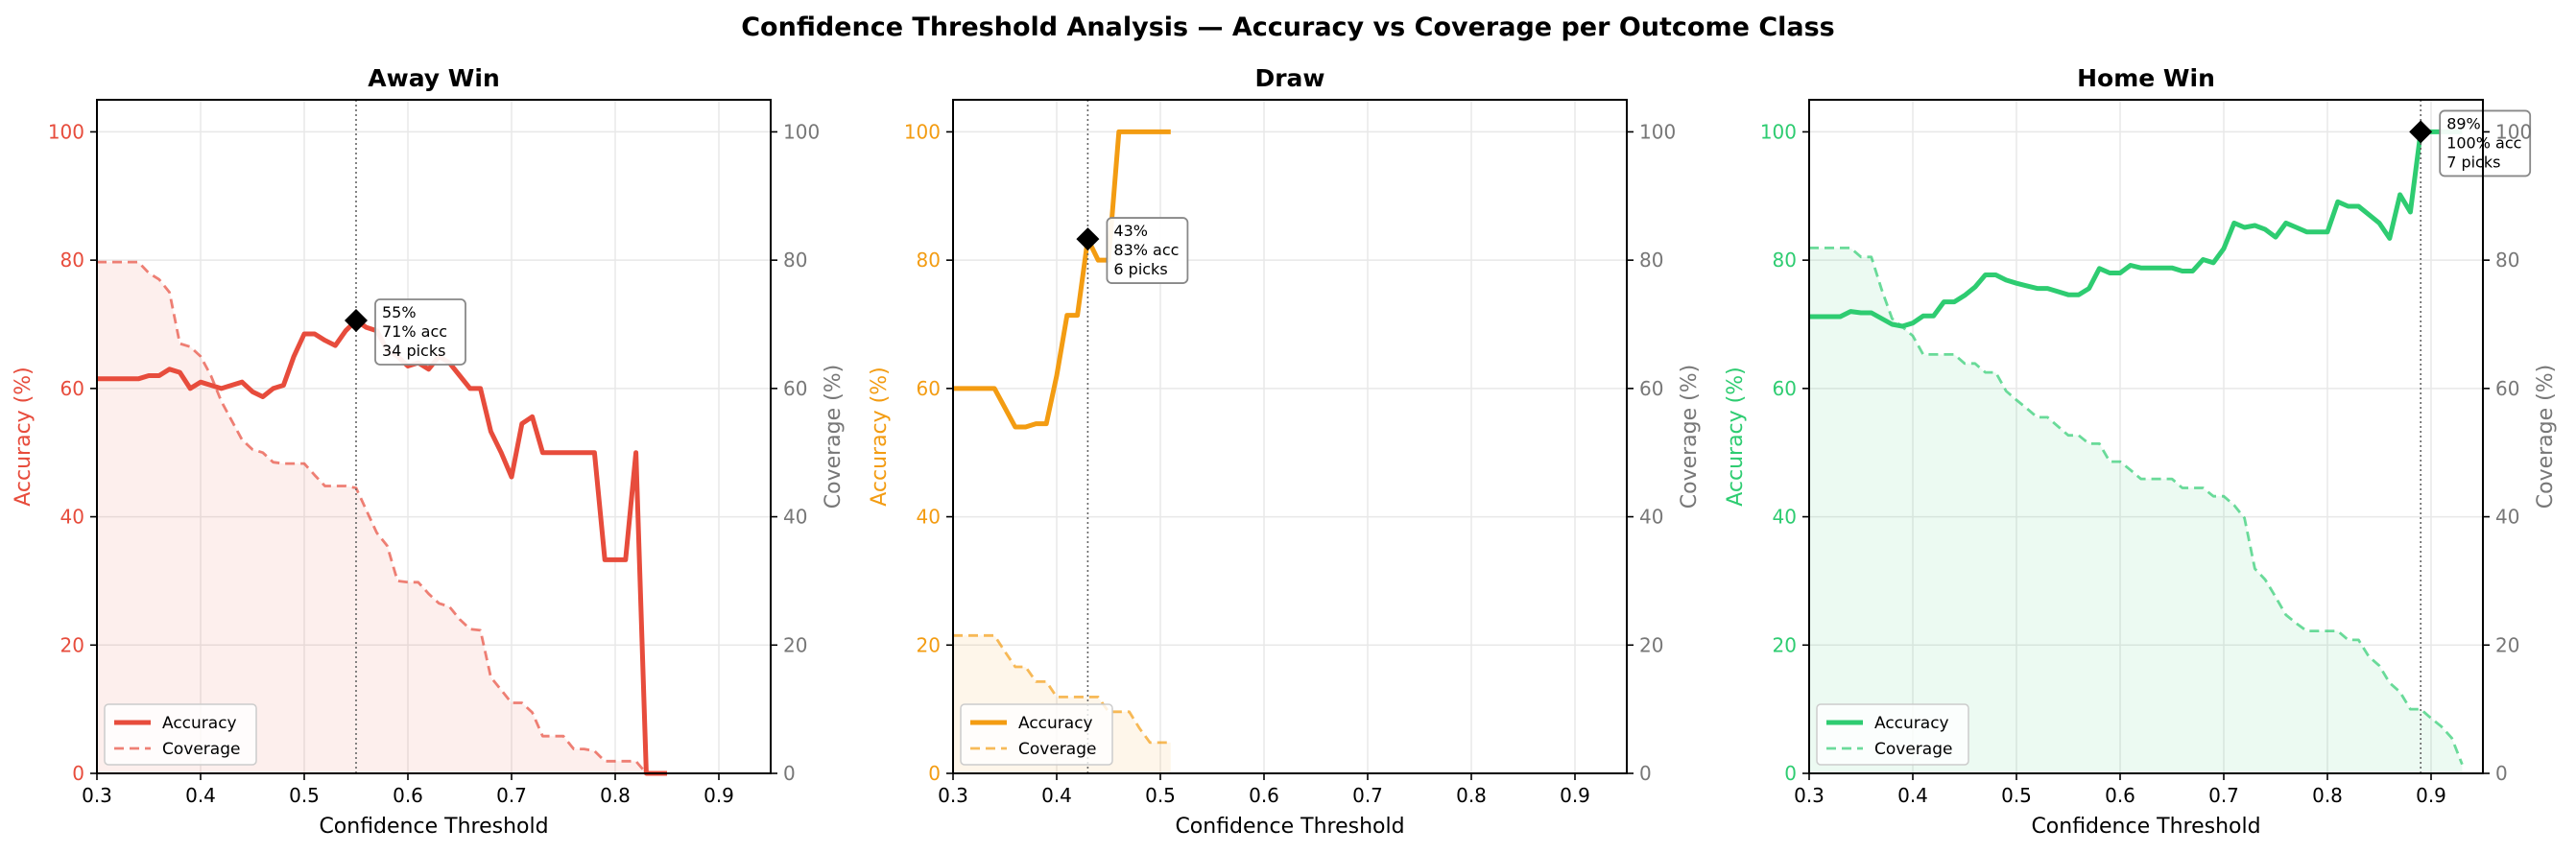 The height and width of the screenshot is (853, 2576). Describe the element at coordinates (434, 78) in the screenshot. I see `subplot-title: Away Win` at that location.